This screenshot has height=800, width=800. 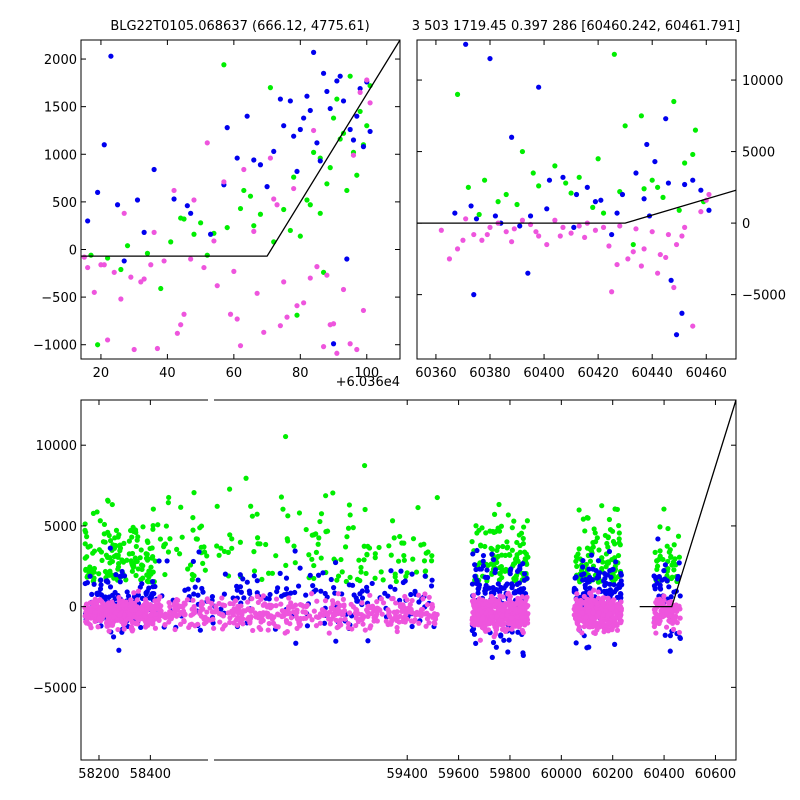 I want to click on x-tick-label: 60400, so click(x=543, y=373).